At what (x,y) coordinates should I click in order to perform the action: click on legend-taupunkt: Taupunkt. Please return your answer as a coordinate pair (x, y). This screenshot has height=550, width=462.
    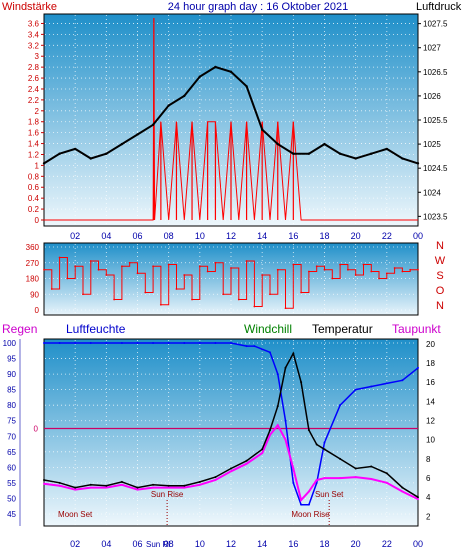
    Looking at the image, I should click on (416, 329).